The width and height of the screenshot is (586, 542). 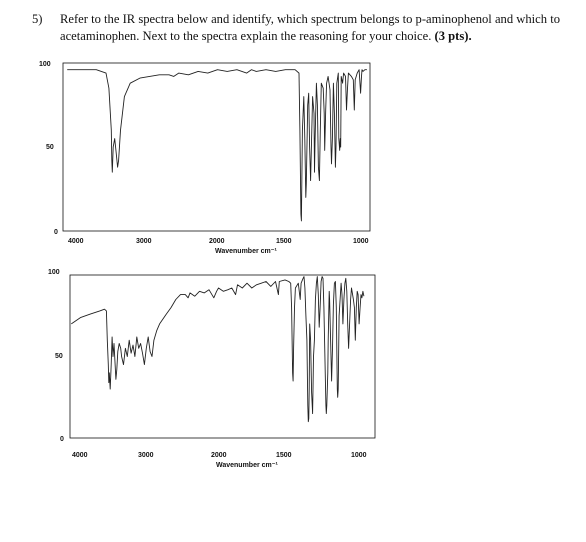 I want to click on question-number: 5), so click(x=37, y=19).